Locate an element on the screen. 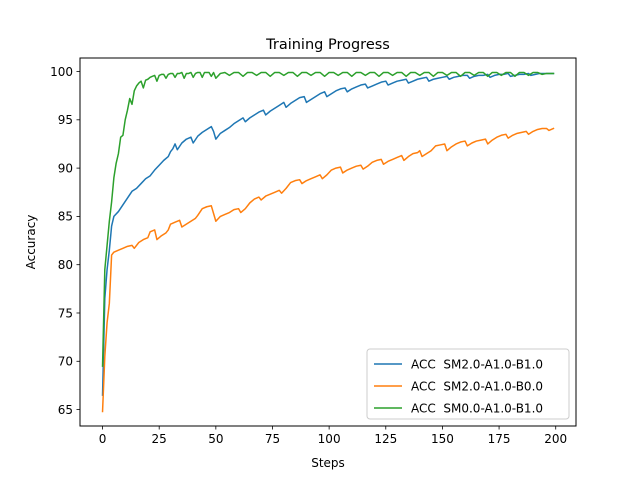  x-axis-label: Steps is located at coordinates (328, 463).